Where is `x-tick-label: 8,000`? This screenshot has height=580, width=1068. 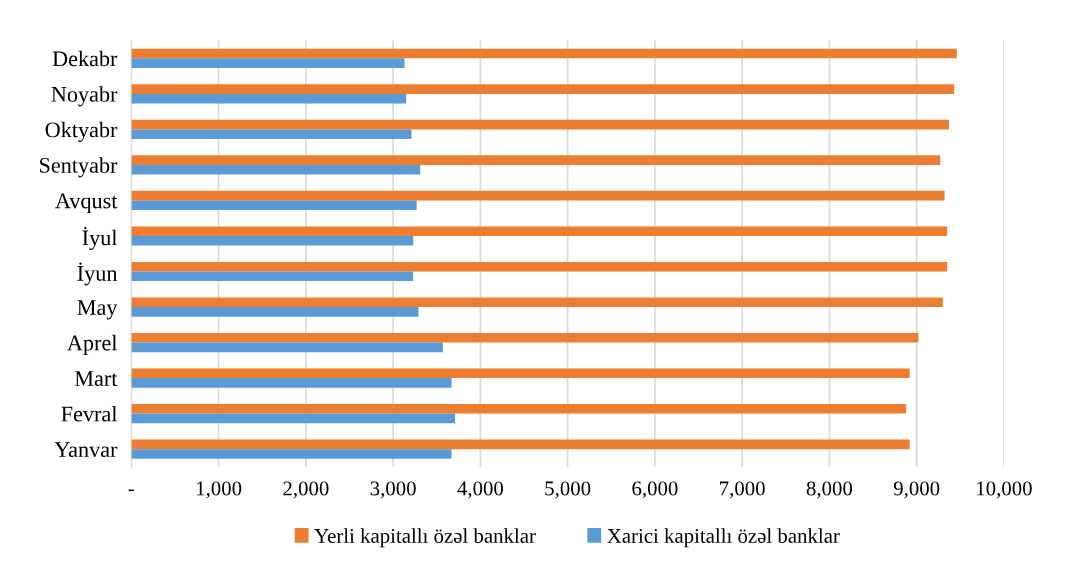
x-tick-label: 8,000 is located at coordinates (829, 490).